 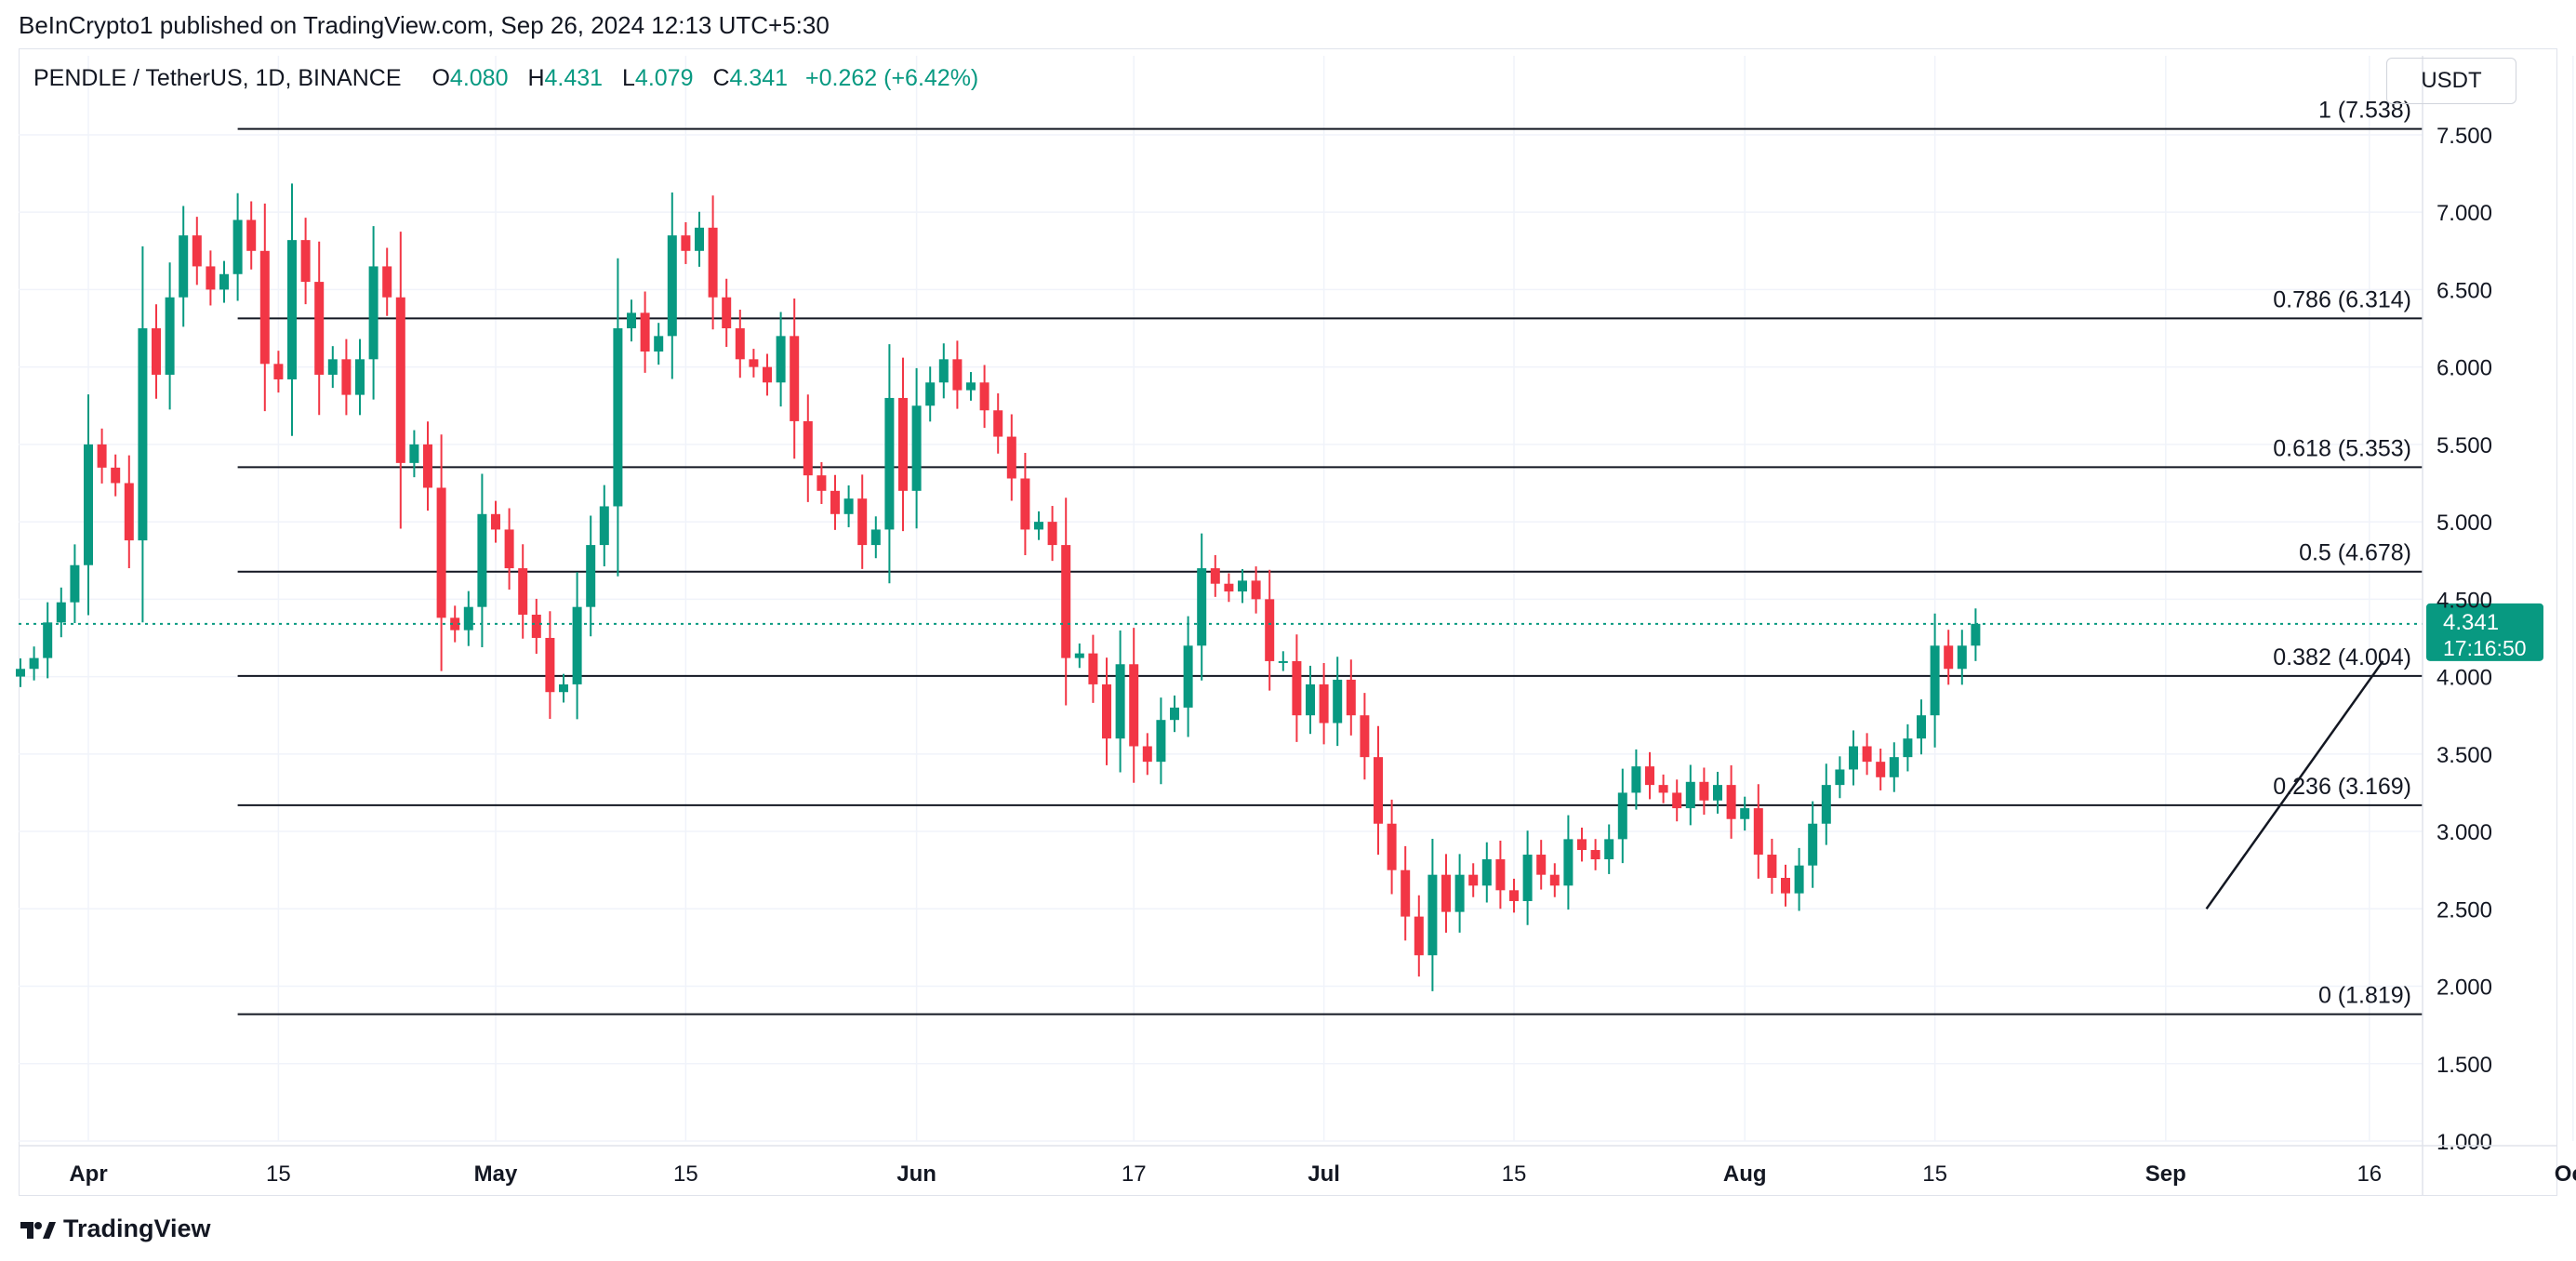 I want to click on tradingview-logo: TradingView, so click(x=115, y=1229).